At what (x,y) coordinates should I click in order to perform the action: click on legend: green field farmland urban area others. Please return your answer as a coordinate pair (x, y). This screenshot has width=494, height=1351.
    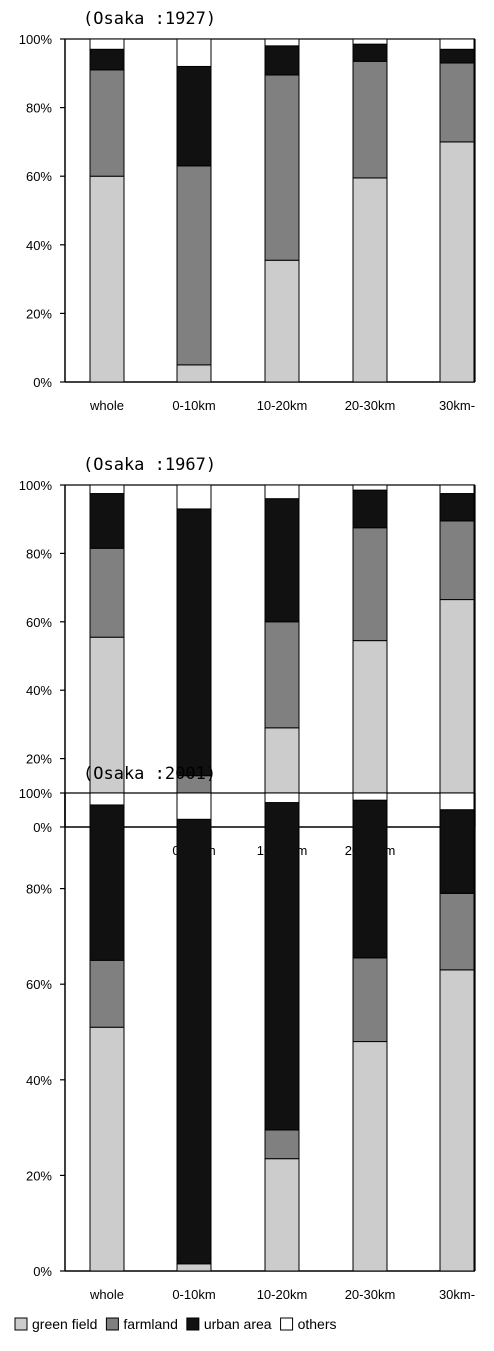
    Looking at the image, I should click on (175, 1324).